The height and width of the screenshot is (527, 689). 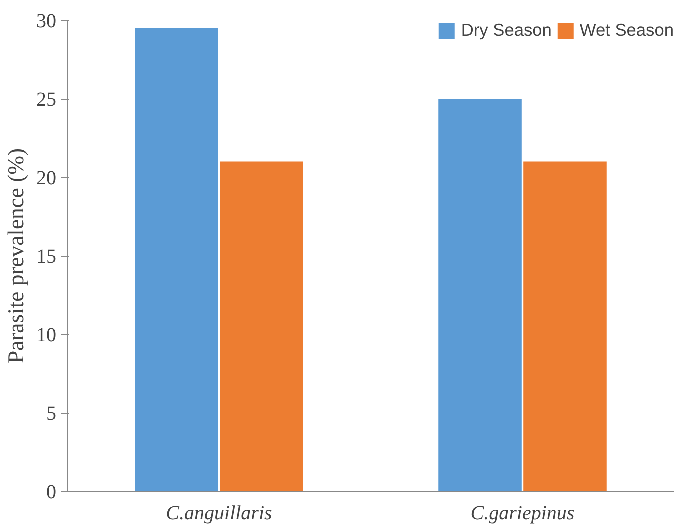 What do you see at coordinates (46, 100) in the screenshot?
I see `y-tick-label: 25` at bounding box center [46, 100].